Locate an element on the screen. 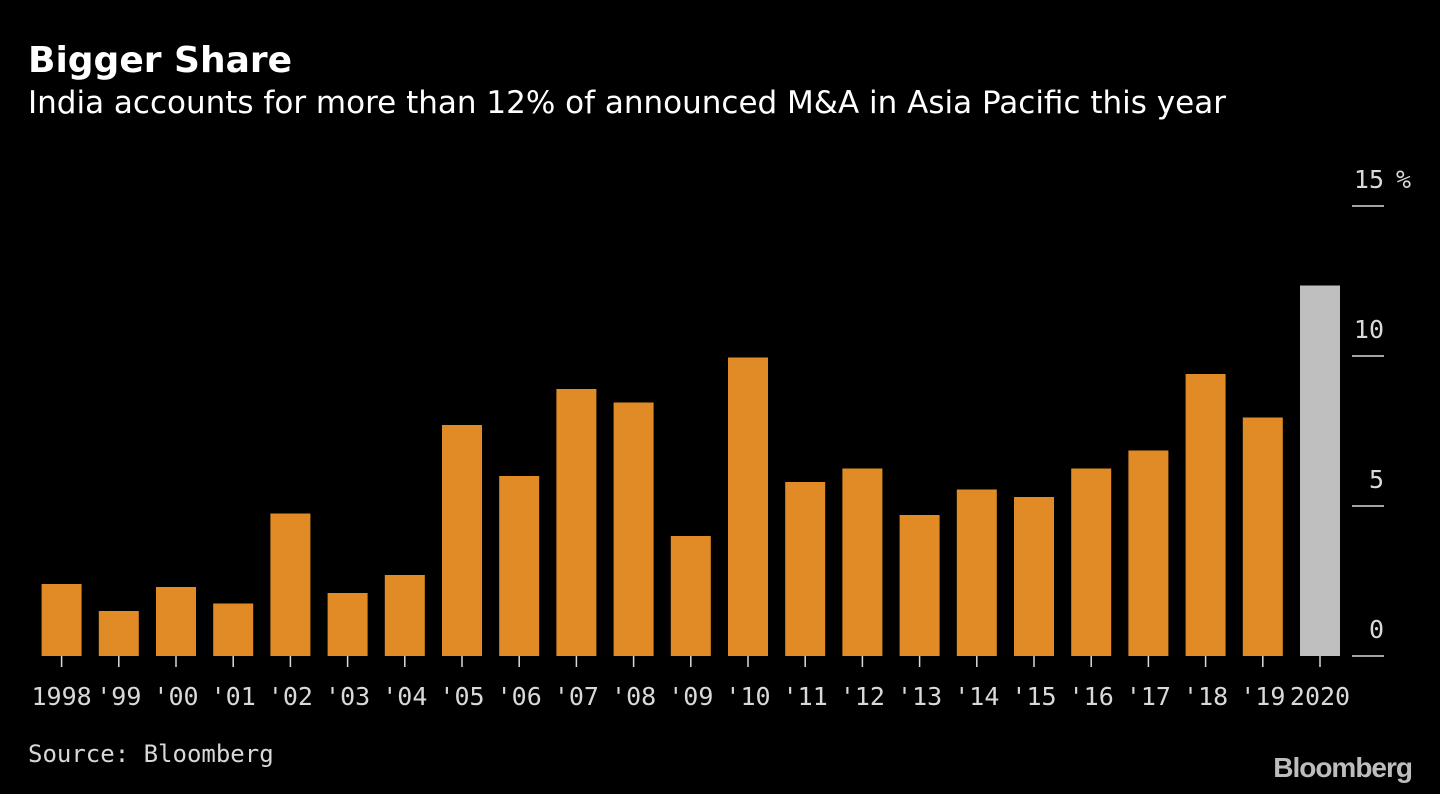  x-tick-label: '05 is located at coordinates (461, 696).